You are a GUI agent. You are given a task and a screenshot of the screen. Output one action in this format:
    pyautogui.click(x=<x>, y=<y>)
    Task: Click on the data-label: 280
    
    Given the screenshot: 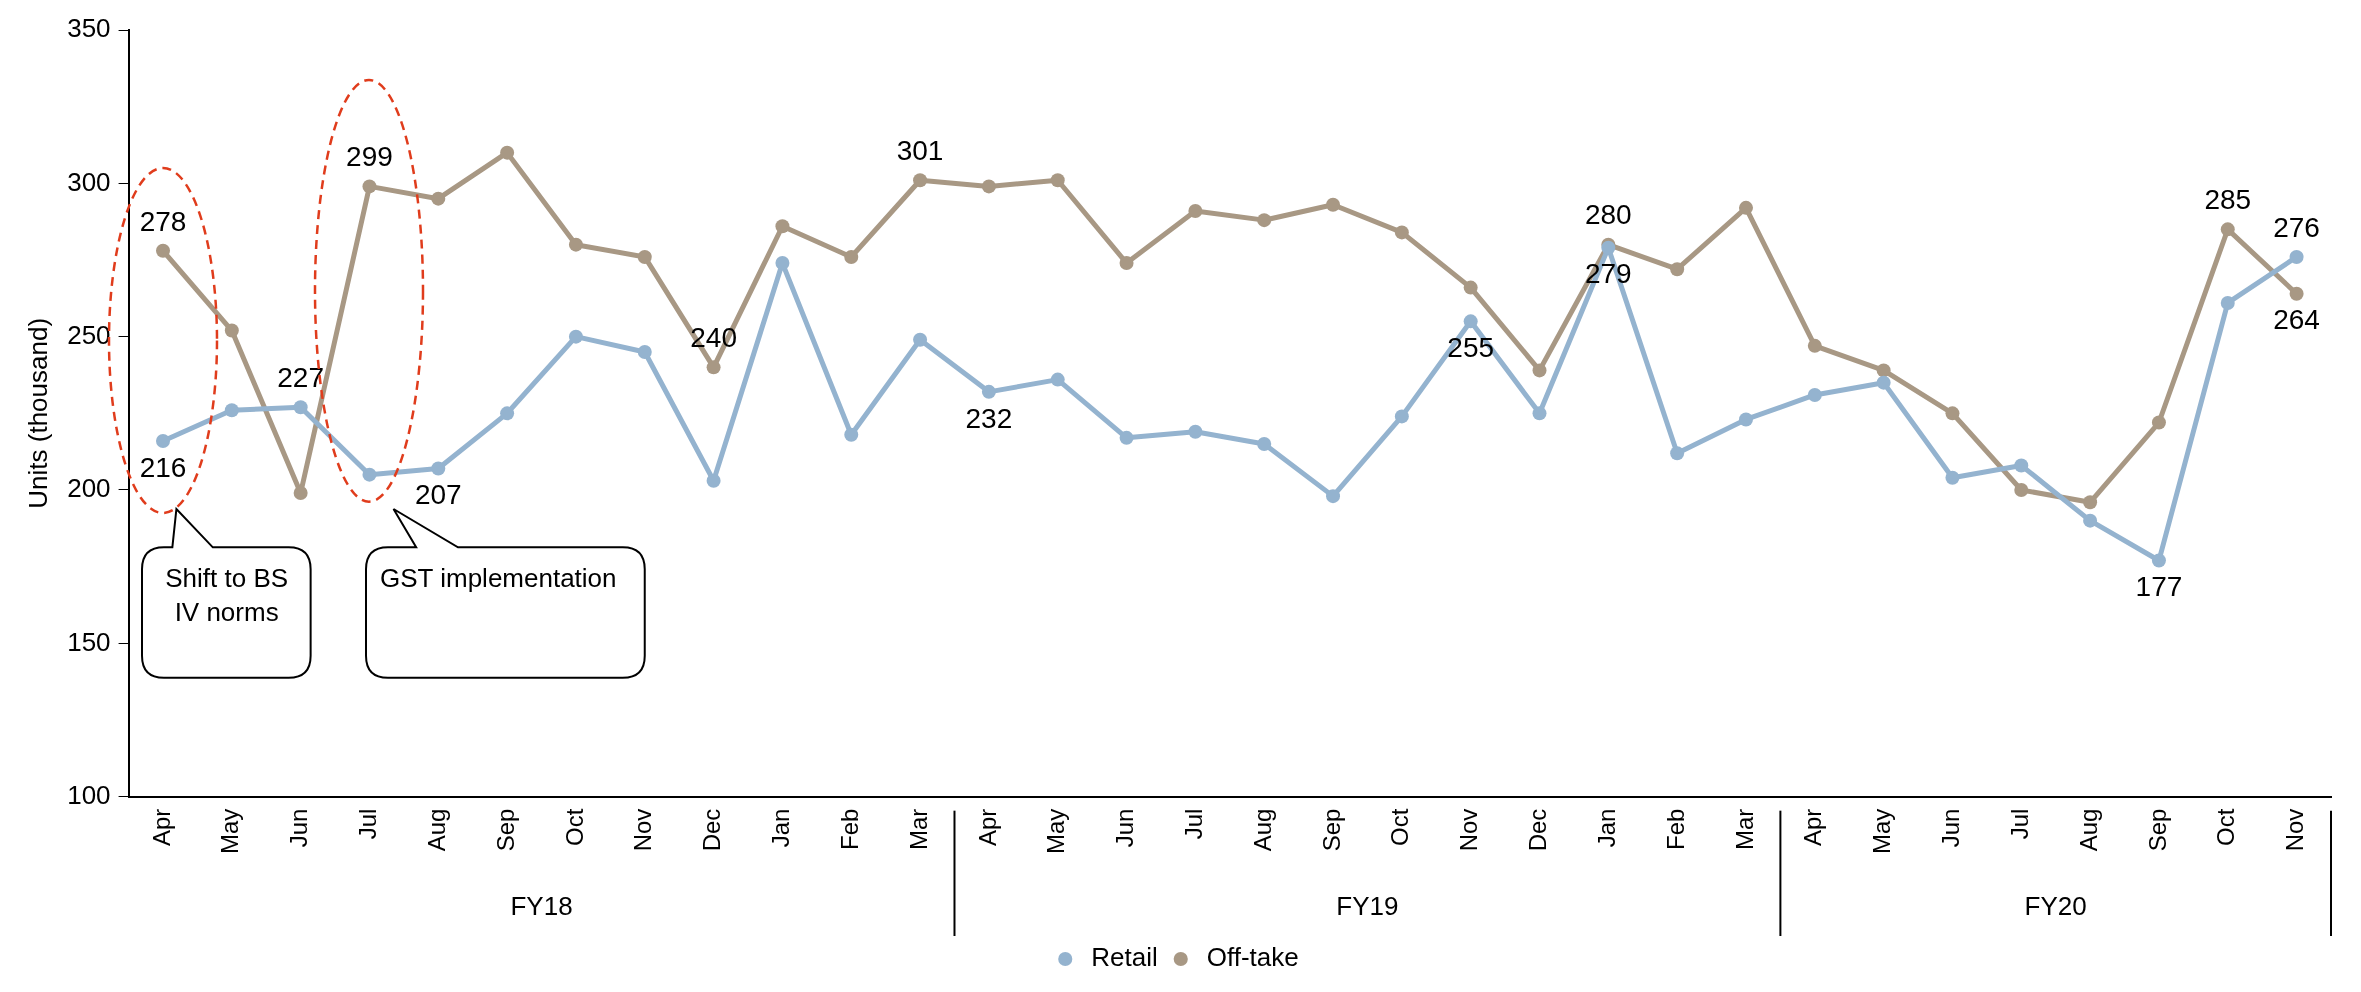 What is the action you would take?
    pyautogui.click(x=1608, y=215)
    